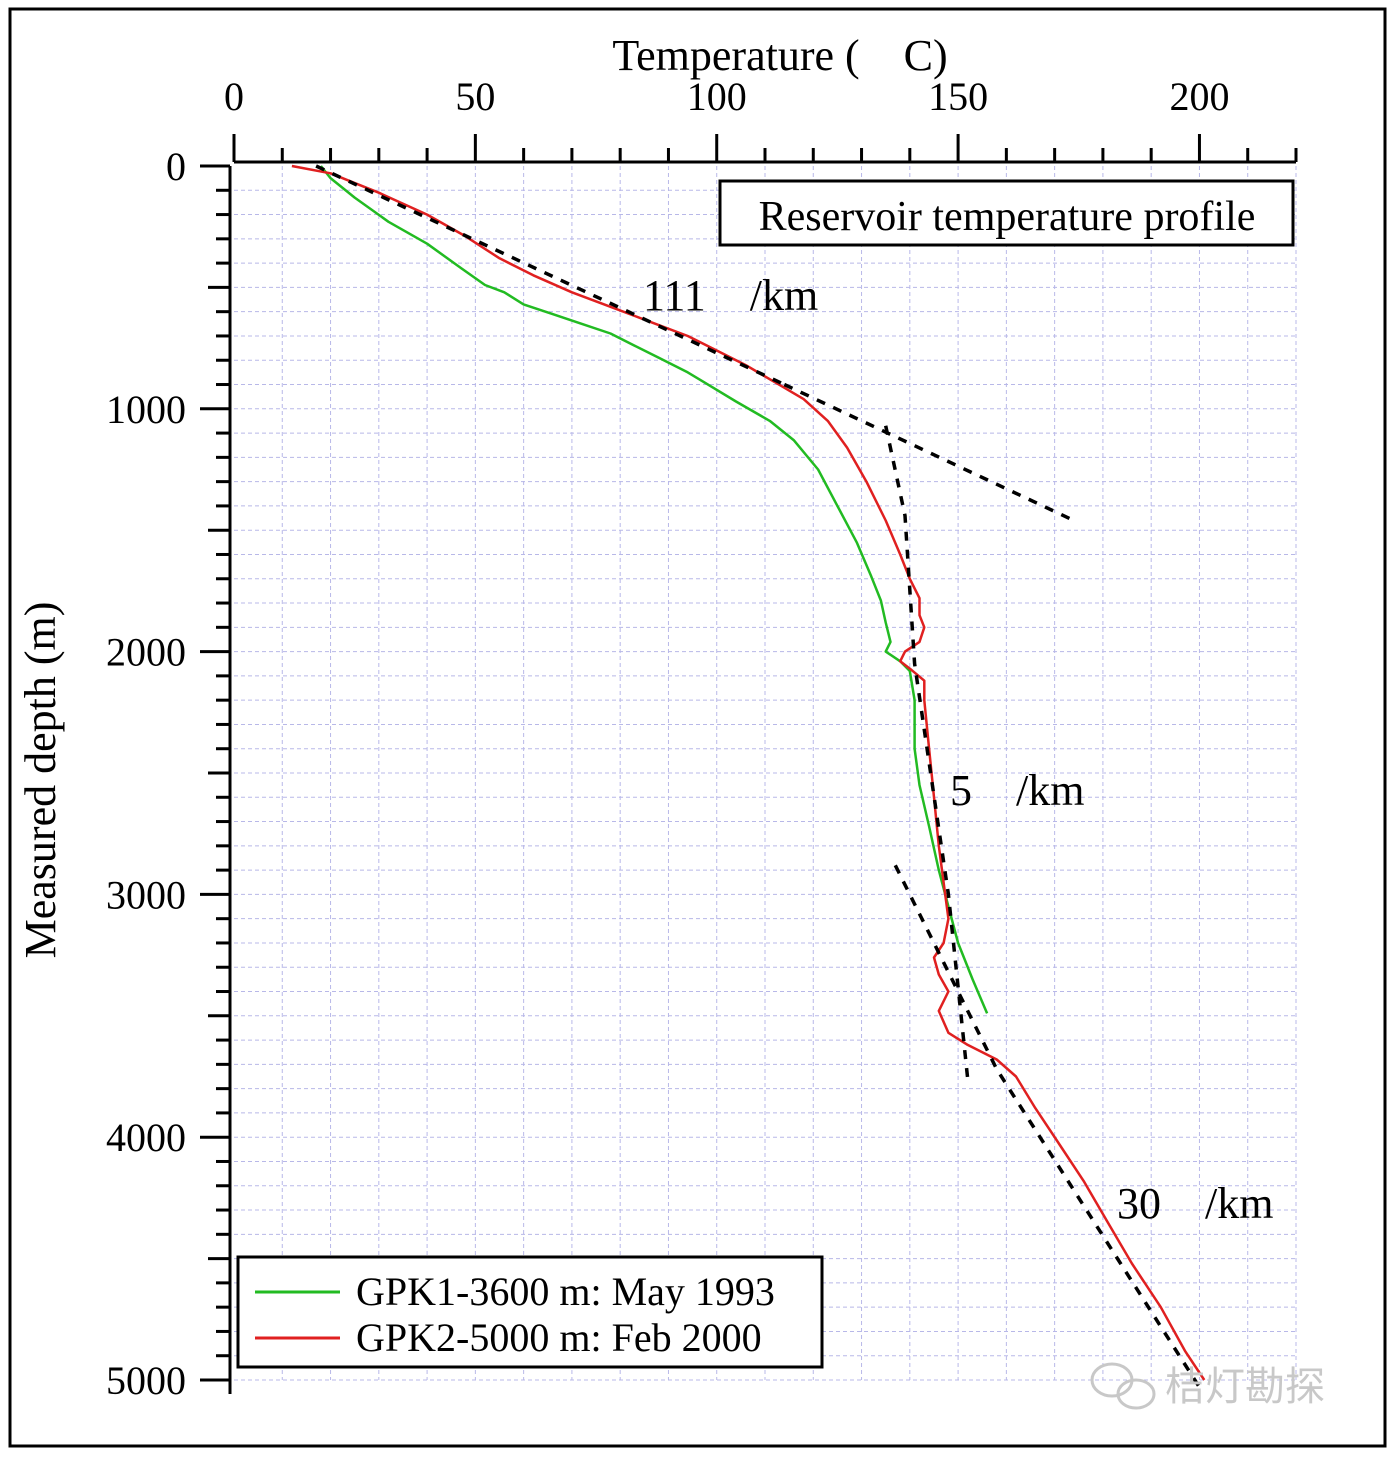  Describe the element at coordinates (958, 96) in the screenshot. I see `x-tick-label: 150` at that location.